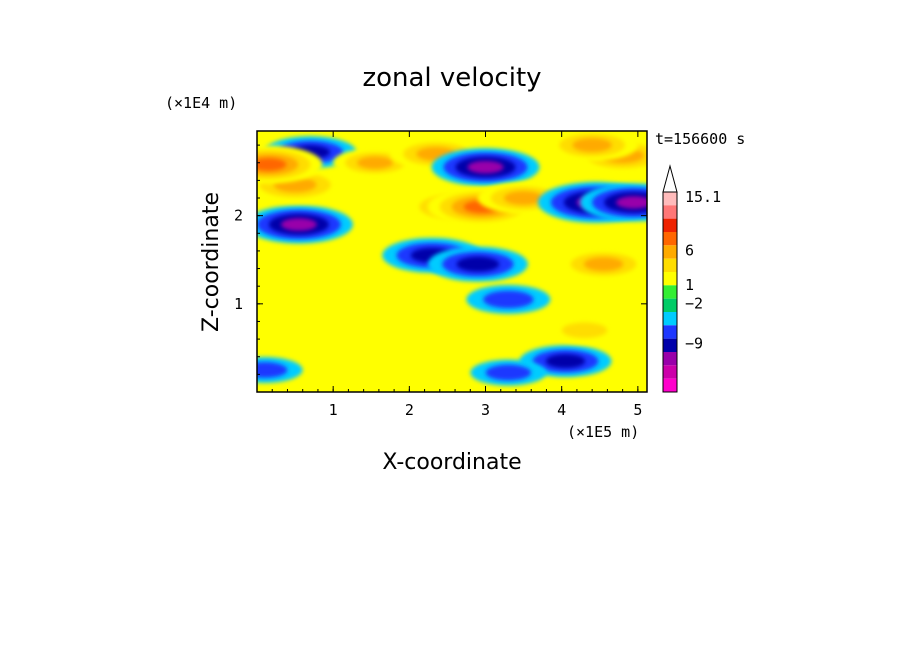 The image size is (904, 654). What do you see at coordinates (694, 344) in the screenshot?
I see `colorbar-label: −9` at bounding box center [694, 344].